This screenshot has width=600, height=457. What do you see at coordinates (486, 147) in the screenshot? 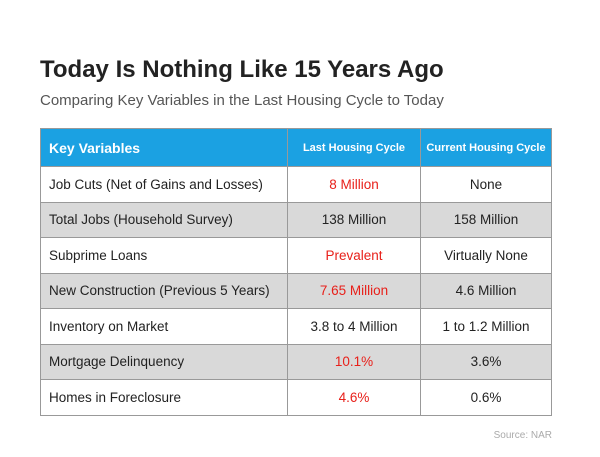
I see `column-header: Current Housing Cycle` at bounding box center [486, 147].